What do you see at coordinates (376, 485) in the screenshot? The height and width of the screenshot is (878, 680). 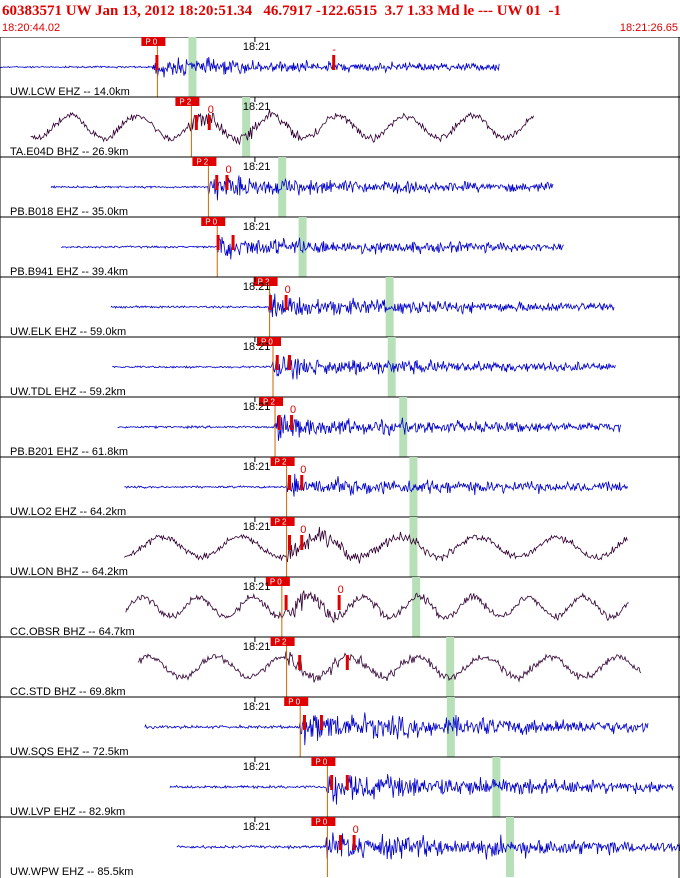 I see `waveform-lo2` at bounding box center [376, 485].